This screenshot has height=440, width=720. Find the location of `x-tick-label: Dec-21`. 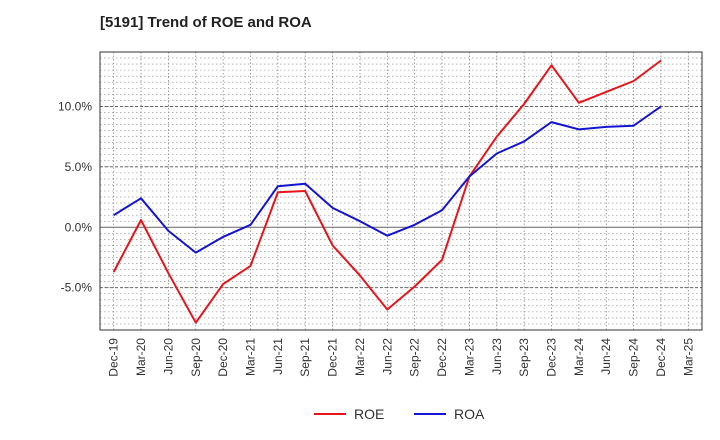

x-tick-label: Dec-21 is located at coordinates (333, 357).